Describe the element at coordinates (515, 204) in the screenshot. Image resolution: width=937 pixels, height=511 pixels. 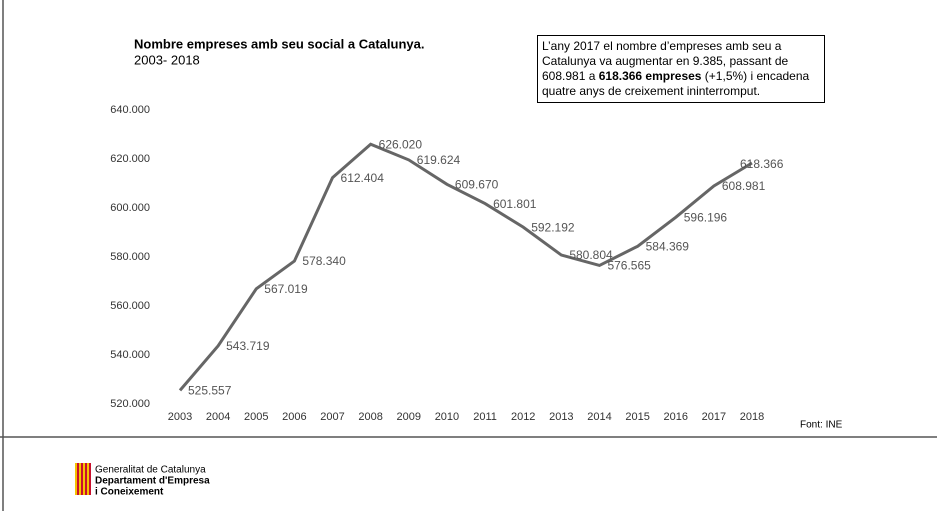
I see `data-label: 601.801` at that location.